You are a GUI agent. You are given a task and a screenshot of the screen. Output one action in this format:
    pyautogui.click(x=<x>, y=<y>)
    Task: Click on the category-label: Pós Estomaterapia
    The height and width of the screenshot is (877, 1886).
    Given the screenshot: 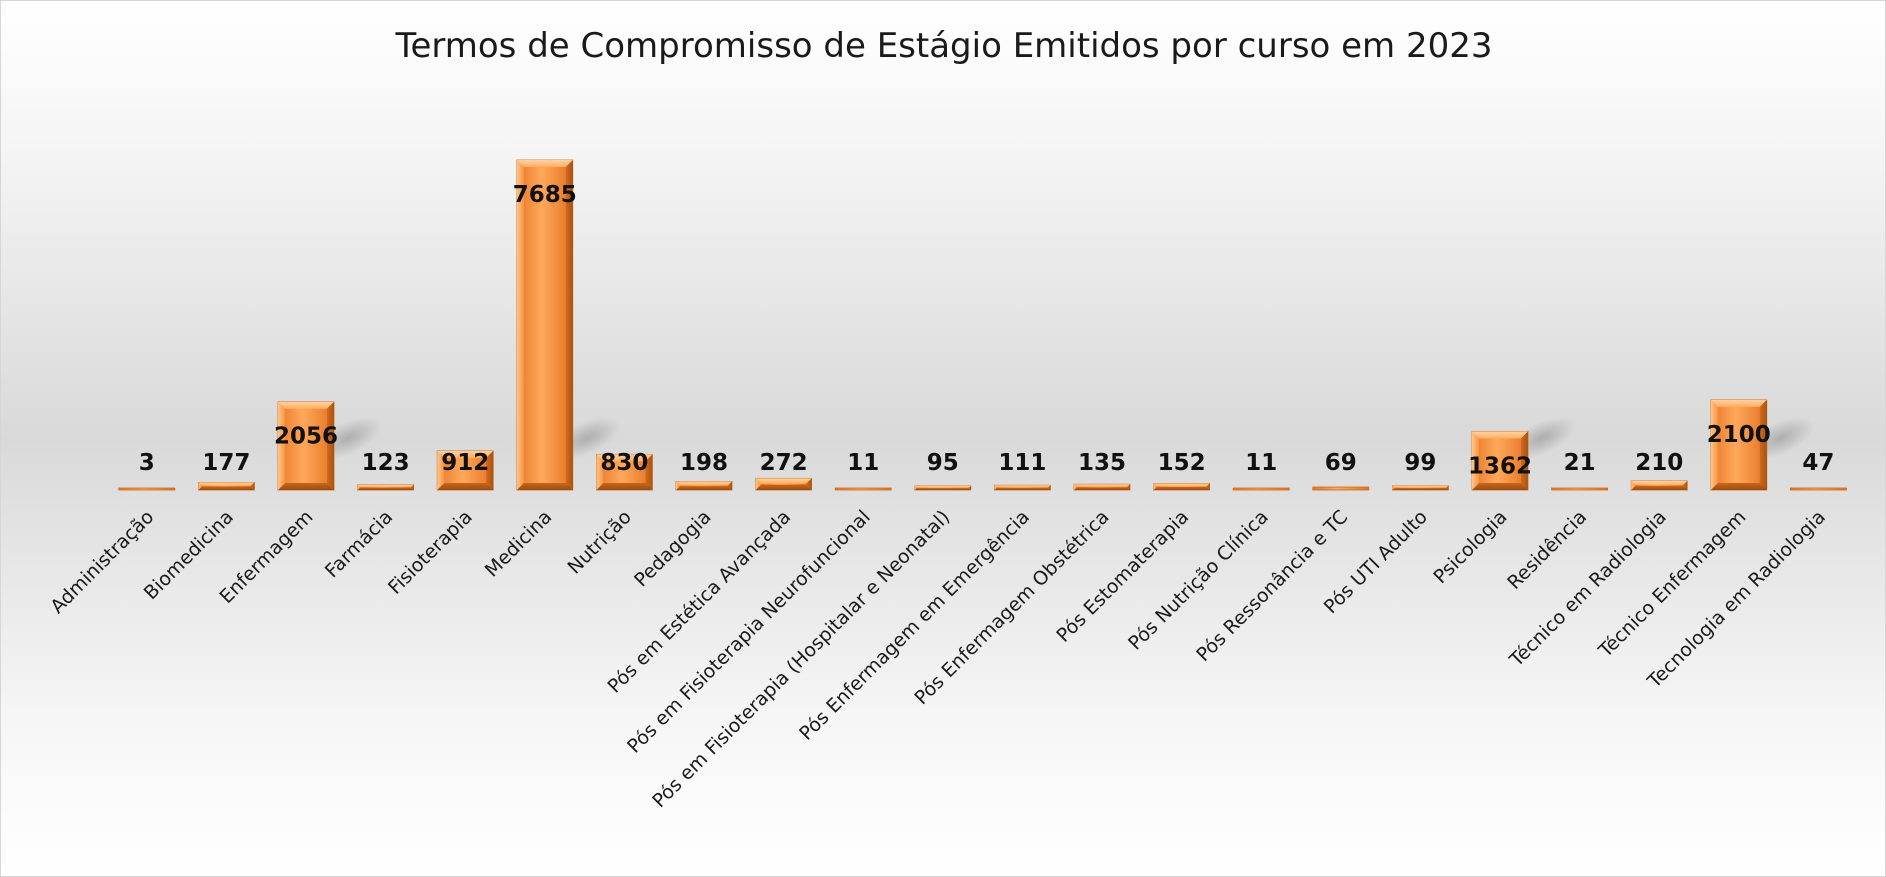 What is the action you would take?
    pyautogui.click(x=1122, y=576)
    